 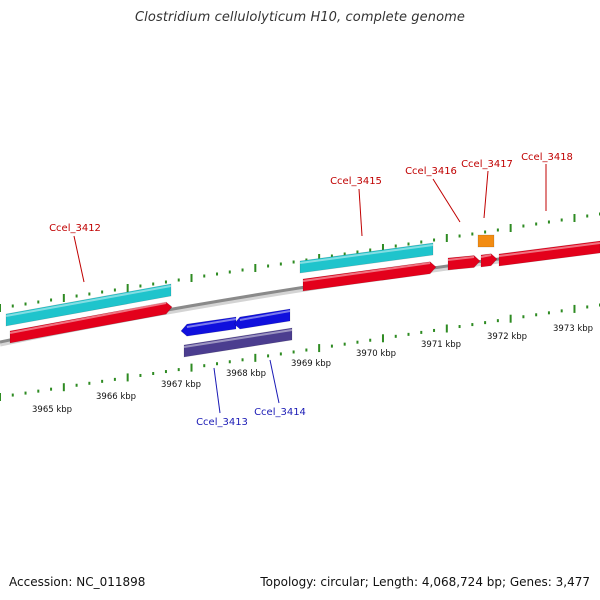 I want to click on ccel-3417-gene-highlight, so click(x=486, y=256).